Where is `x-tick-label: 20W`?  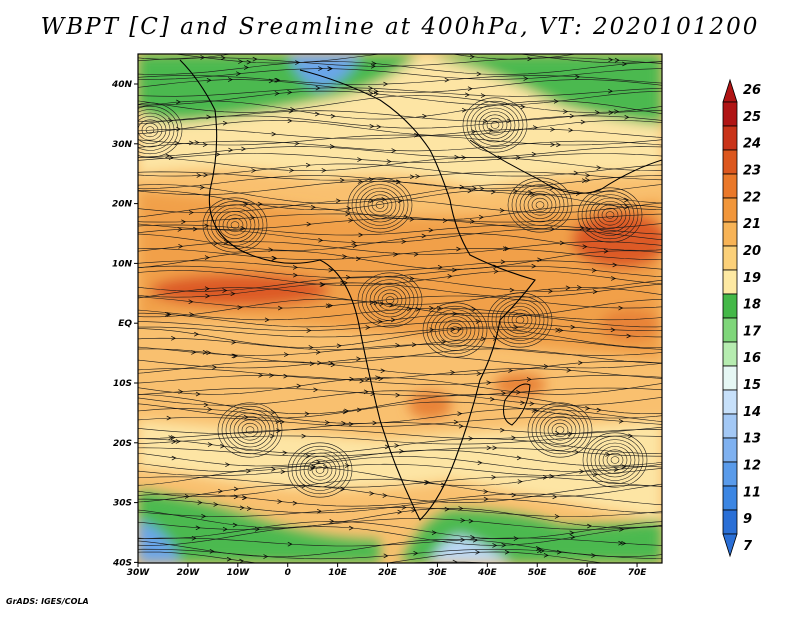
x-tick-label: 20W is located at coordinates (189, 573).